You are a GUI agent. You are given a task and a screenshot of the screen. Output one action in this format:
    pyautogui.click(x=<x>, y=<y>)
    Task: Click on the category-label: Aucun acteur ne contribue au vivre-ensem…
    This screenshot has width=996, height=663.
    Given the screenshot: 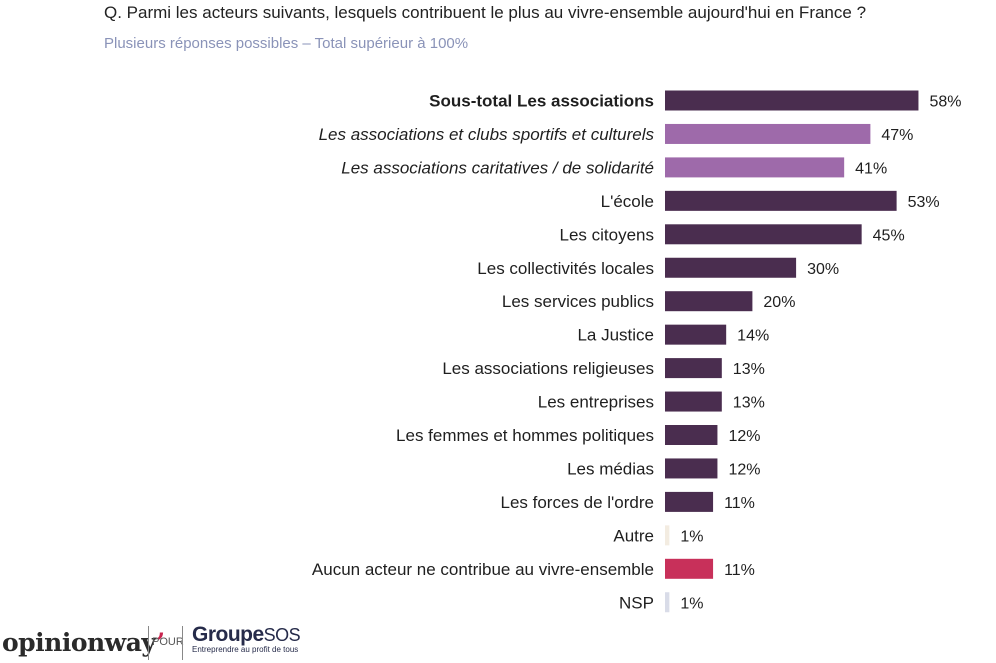 What is the action you would take?
    pyautogui.click(x=483, y=569)
    